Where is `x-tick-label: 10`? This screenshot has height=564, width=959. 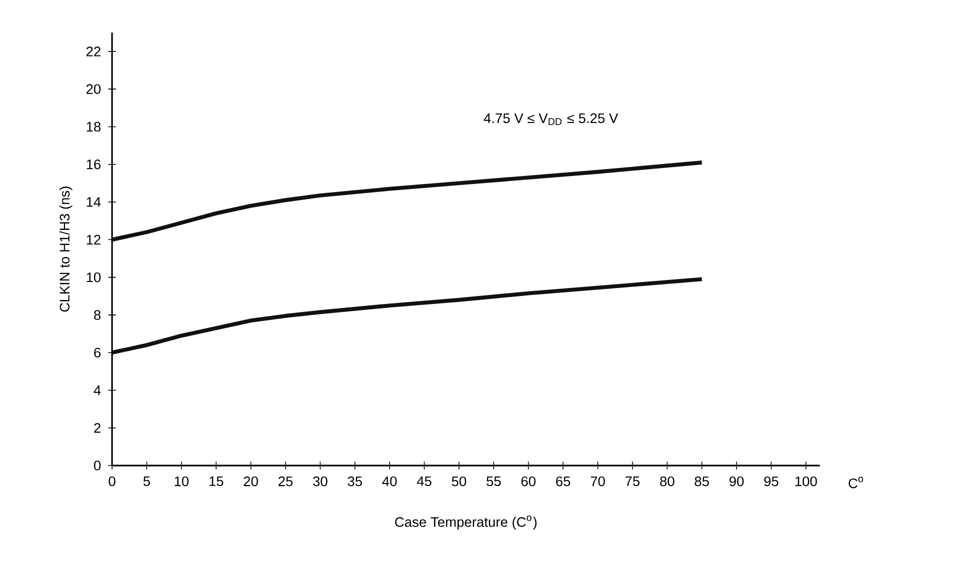 x-tick-label: 10 is located at coordinates (181, 481).